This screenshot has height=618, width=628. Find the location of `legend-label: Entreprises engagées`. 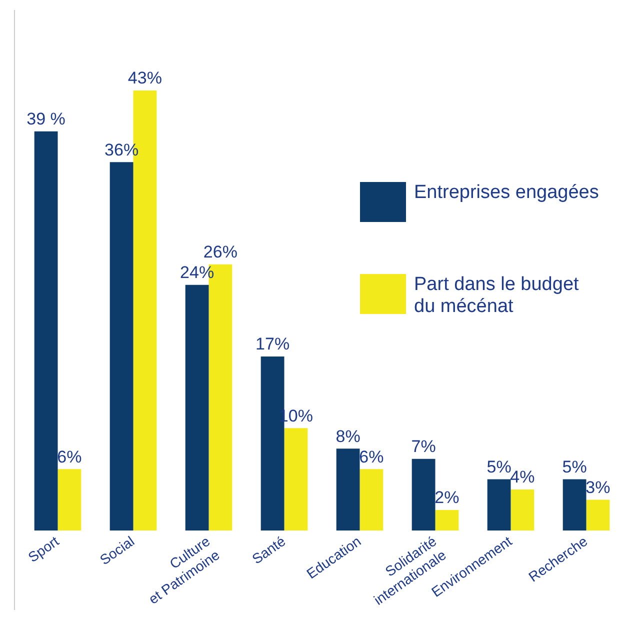

legend-label: Entreprises engagées is located at coordinates (506, 193).